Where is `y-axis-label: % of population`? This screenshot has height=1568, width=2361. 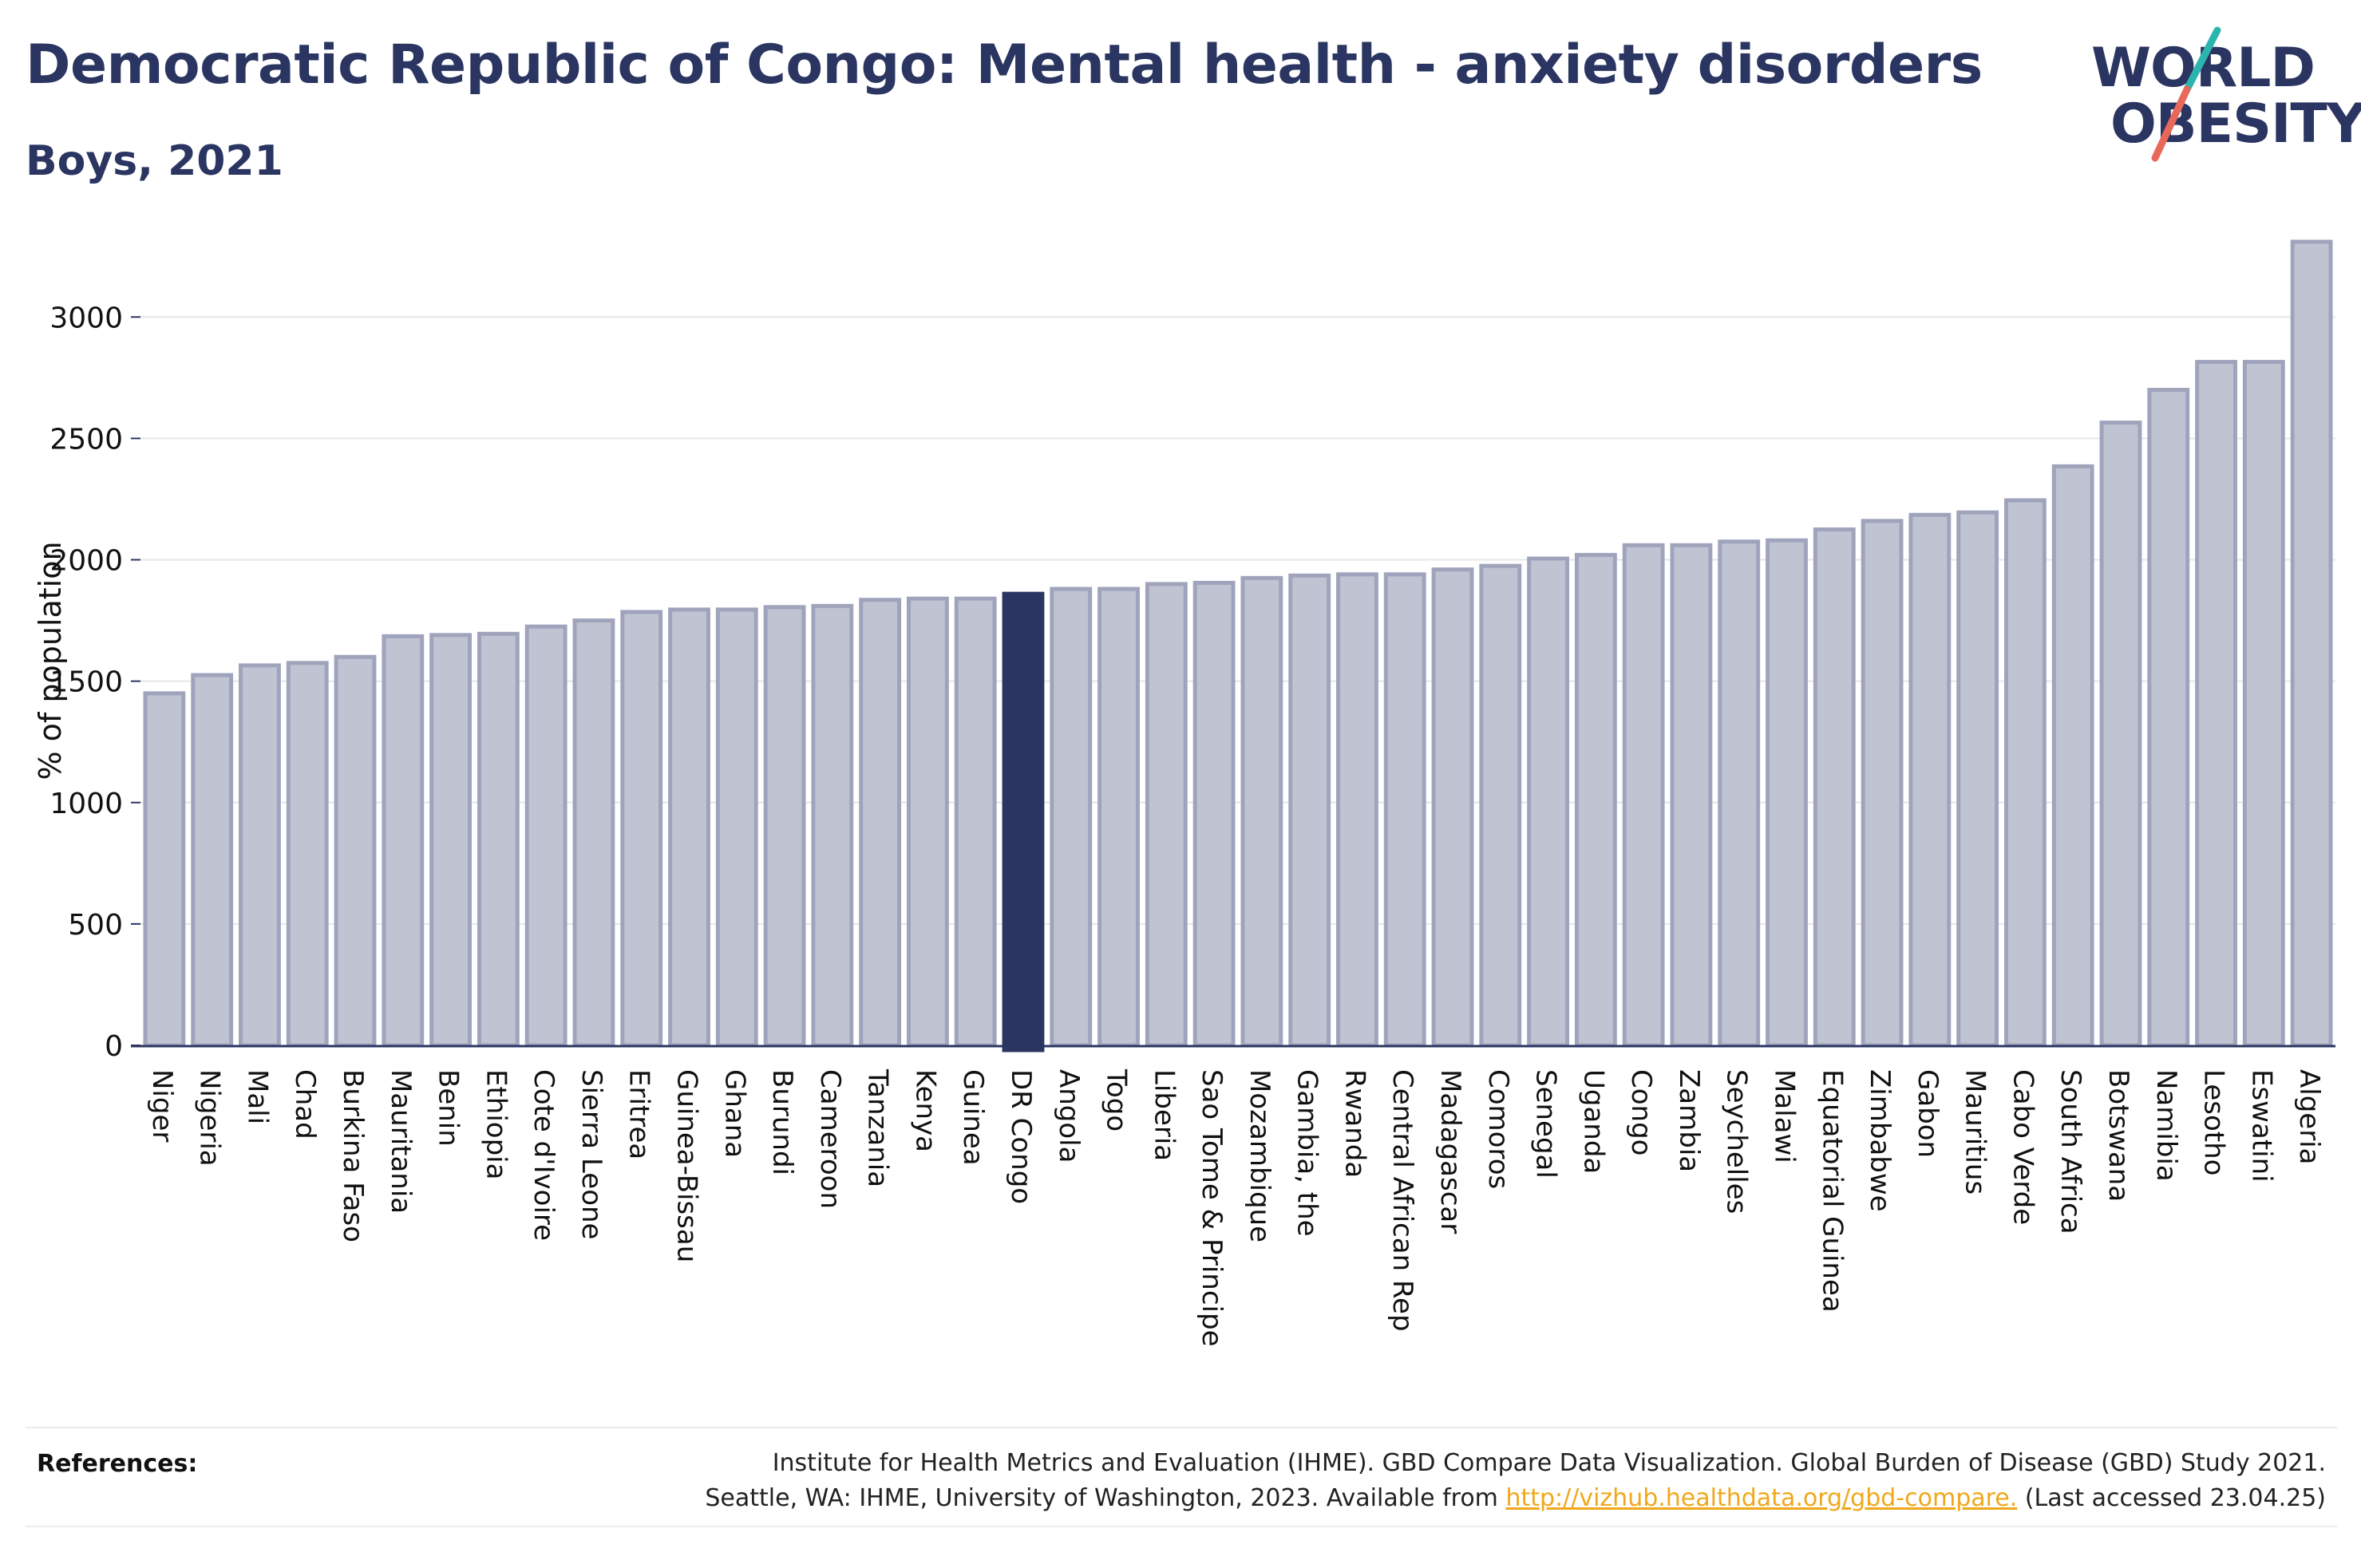 y-axis-label: % of population is located at coordinates (50, 660).